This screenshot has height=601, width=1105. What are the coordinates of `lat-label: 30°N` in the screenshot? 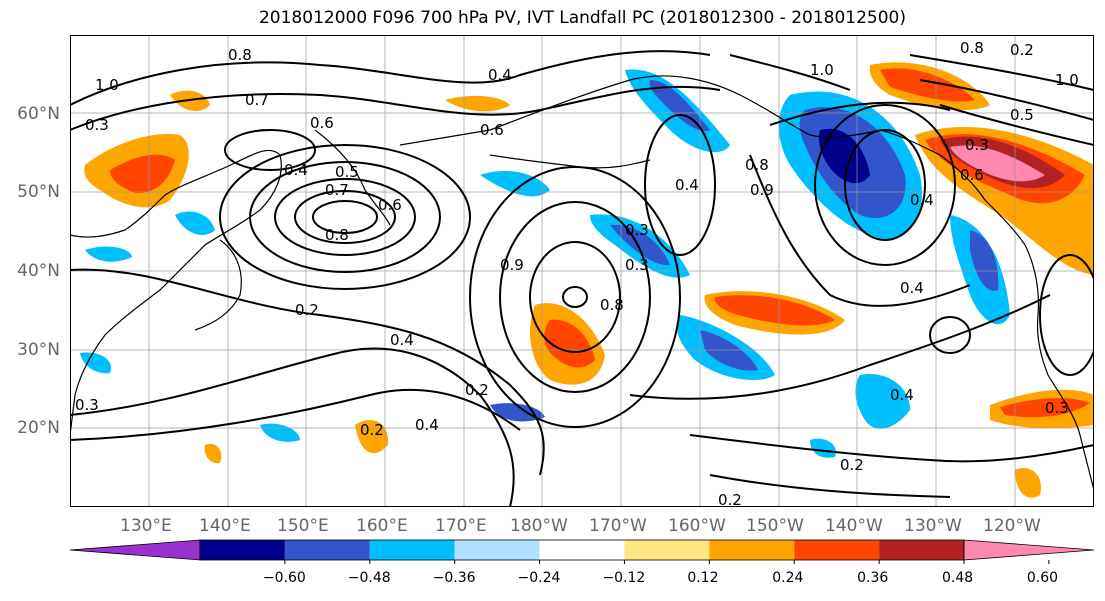 It's located at (38, 350).